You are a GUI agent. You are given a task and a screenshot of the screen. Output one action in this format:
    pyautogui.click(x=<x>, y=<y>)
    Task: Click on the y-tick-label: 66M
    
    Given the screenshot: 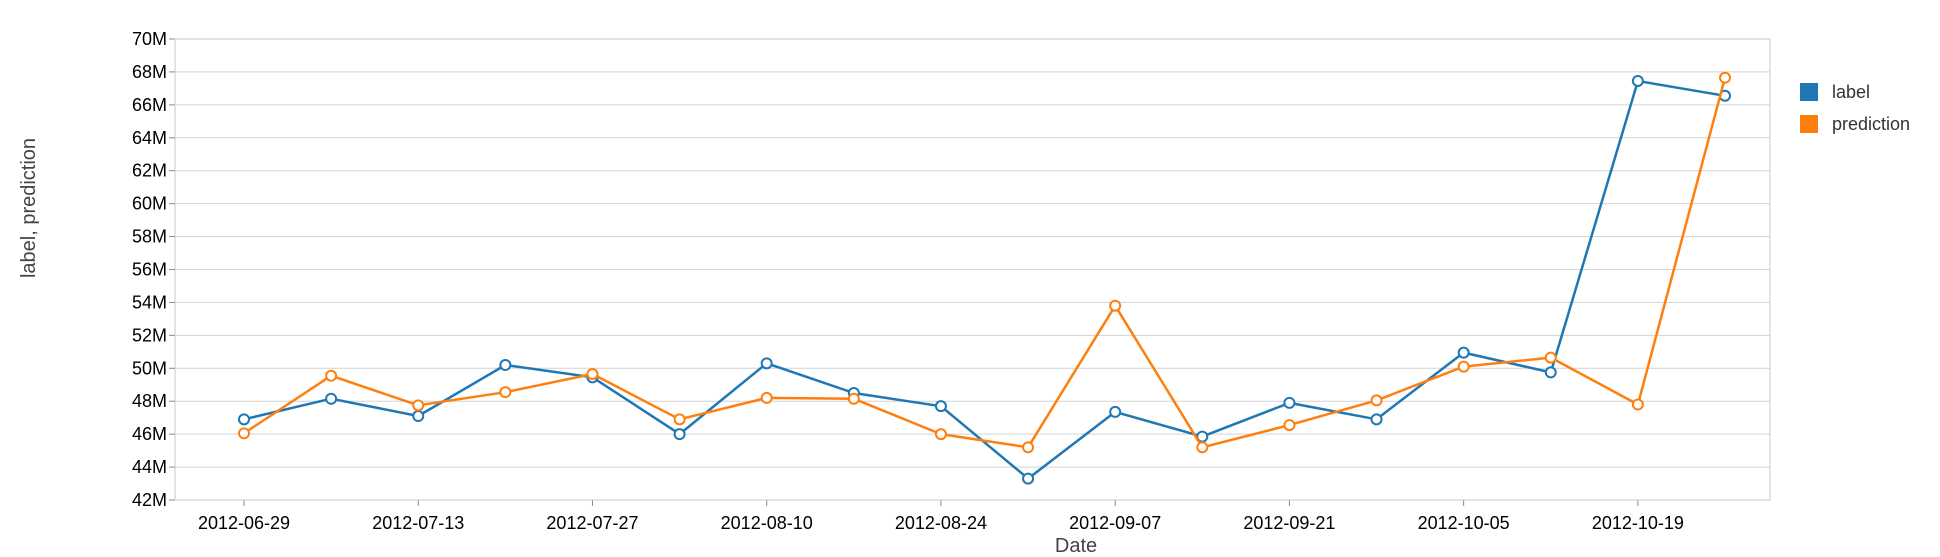 What is the action you would take?
    pyautogui.click(x=149, y=105)
    